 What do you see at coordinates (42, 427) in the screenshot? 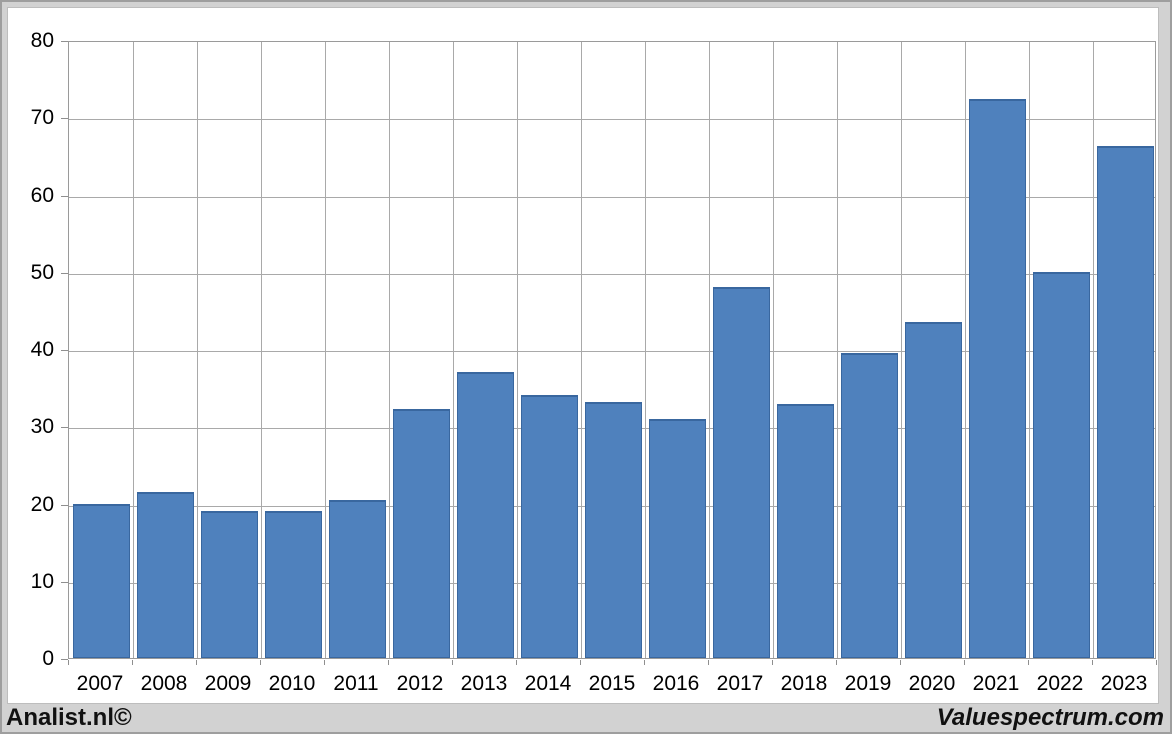
I see `y-axis-tick-label: 30` at bounding box center [42, 427].